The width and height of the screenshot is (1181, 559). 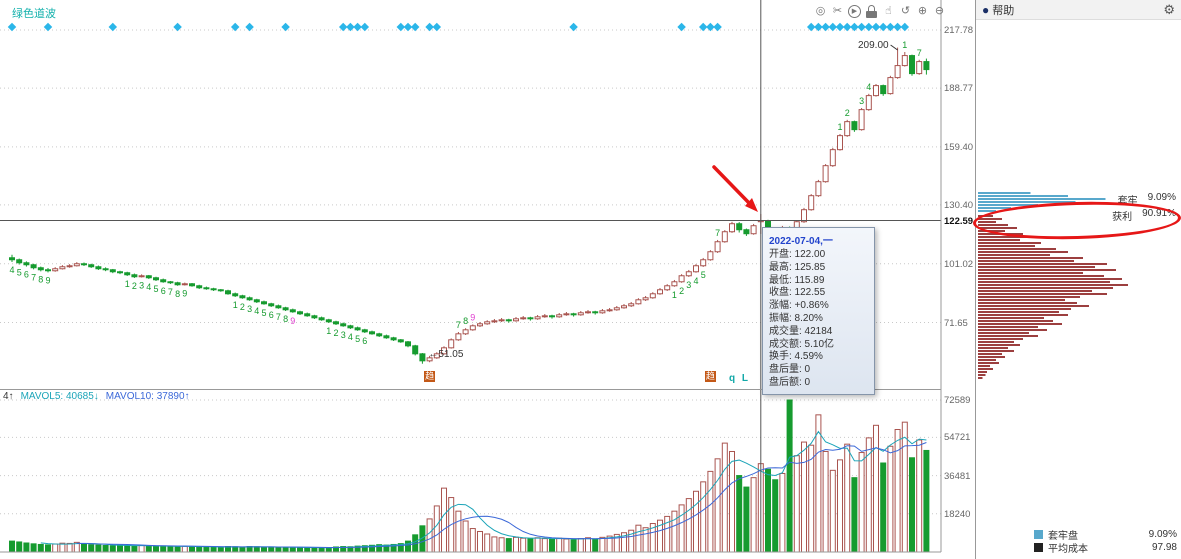 I want to click on undo-icon: ↺, so click(x=905, y=11).